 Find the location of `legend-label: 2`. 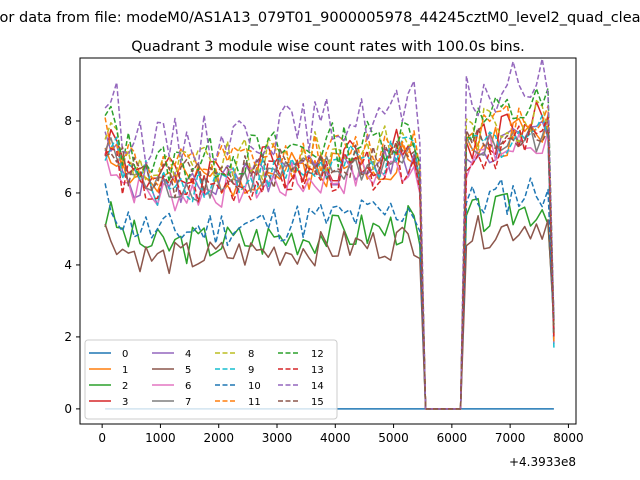

legend-label: 2 is located at coordinates (125, 386).